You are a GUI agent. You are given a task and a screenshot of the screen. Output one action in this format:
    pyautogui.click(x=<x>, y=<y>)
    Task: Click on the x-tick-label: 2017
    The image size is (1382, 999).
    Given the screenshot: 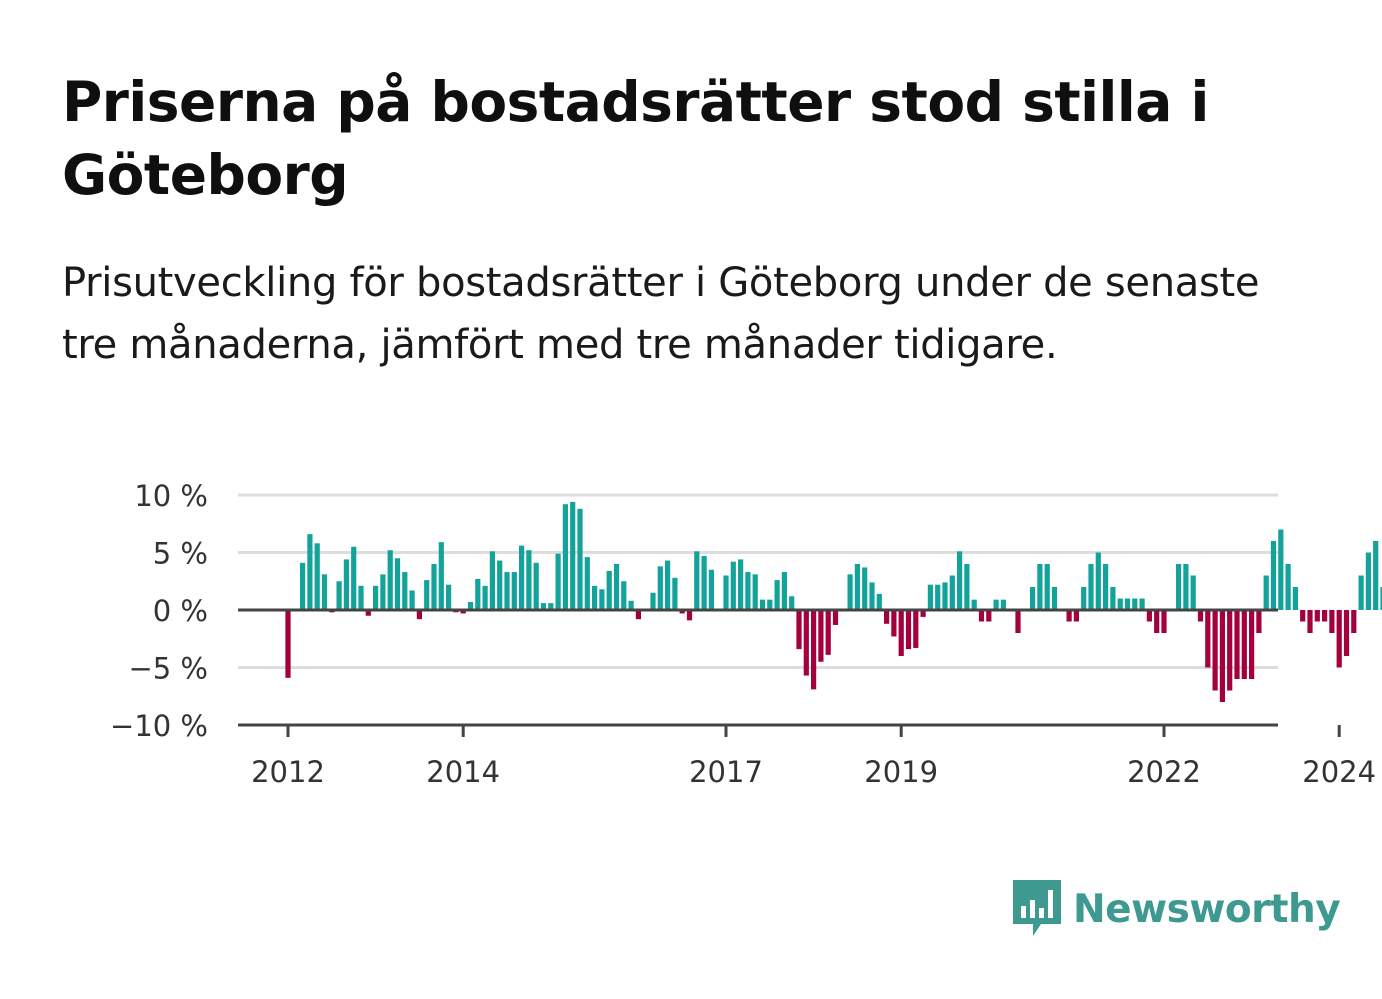 What is the action you would take?
    pyautogui.click(x=726, y=772)
    